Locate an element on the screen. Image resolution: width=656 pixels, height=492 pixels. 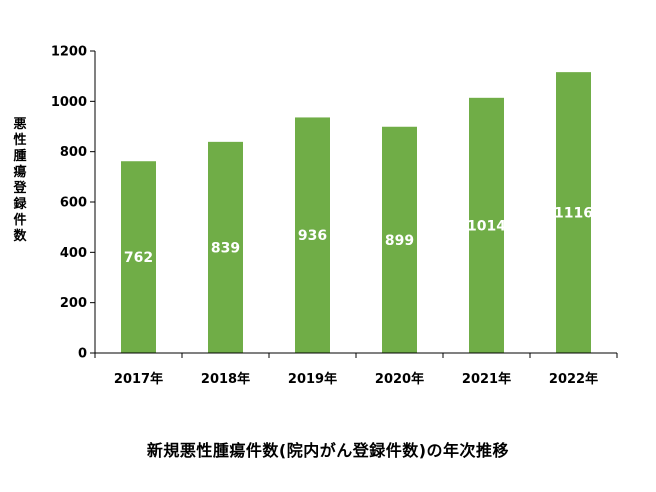
data-label: 839 is located at coordinates (225, 248).